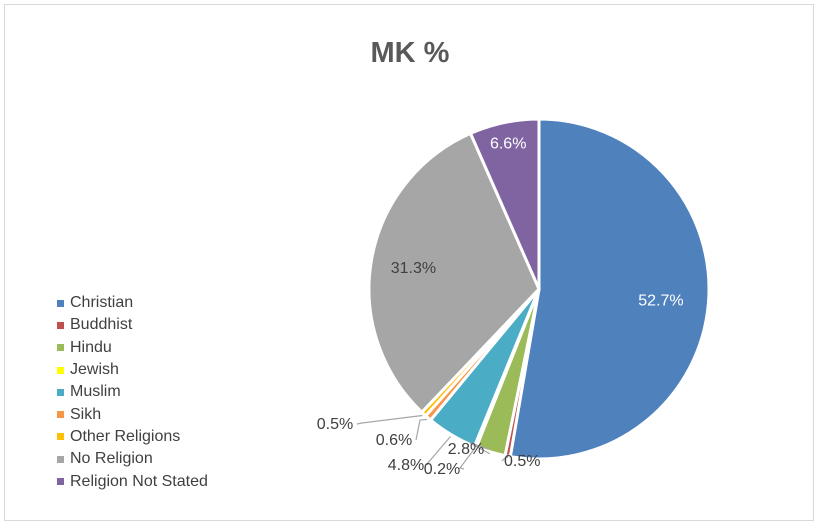  What do you see at coordinates (132, 348) in the screenshot?
I see `legend-item-hindu: Hindu` at bounding box center [132, 348].